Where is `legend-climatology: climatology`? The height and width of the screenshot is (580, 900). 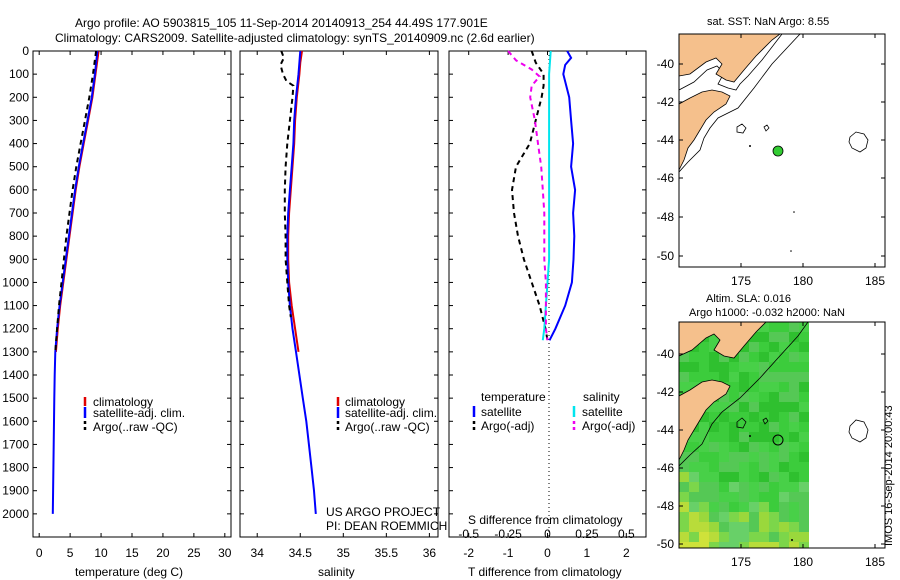 legend-climatology: climatology is located at coordinates (123, 402).